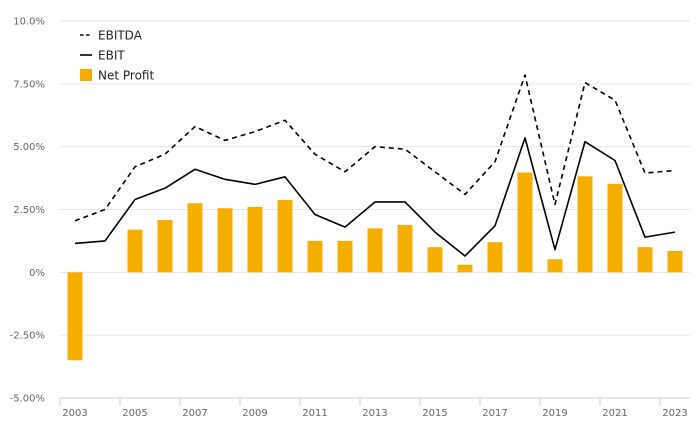 This screenshot has width=700, height=433. I want to click on legend-item-ebitda: EBITDA, so click(111, 36).